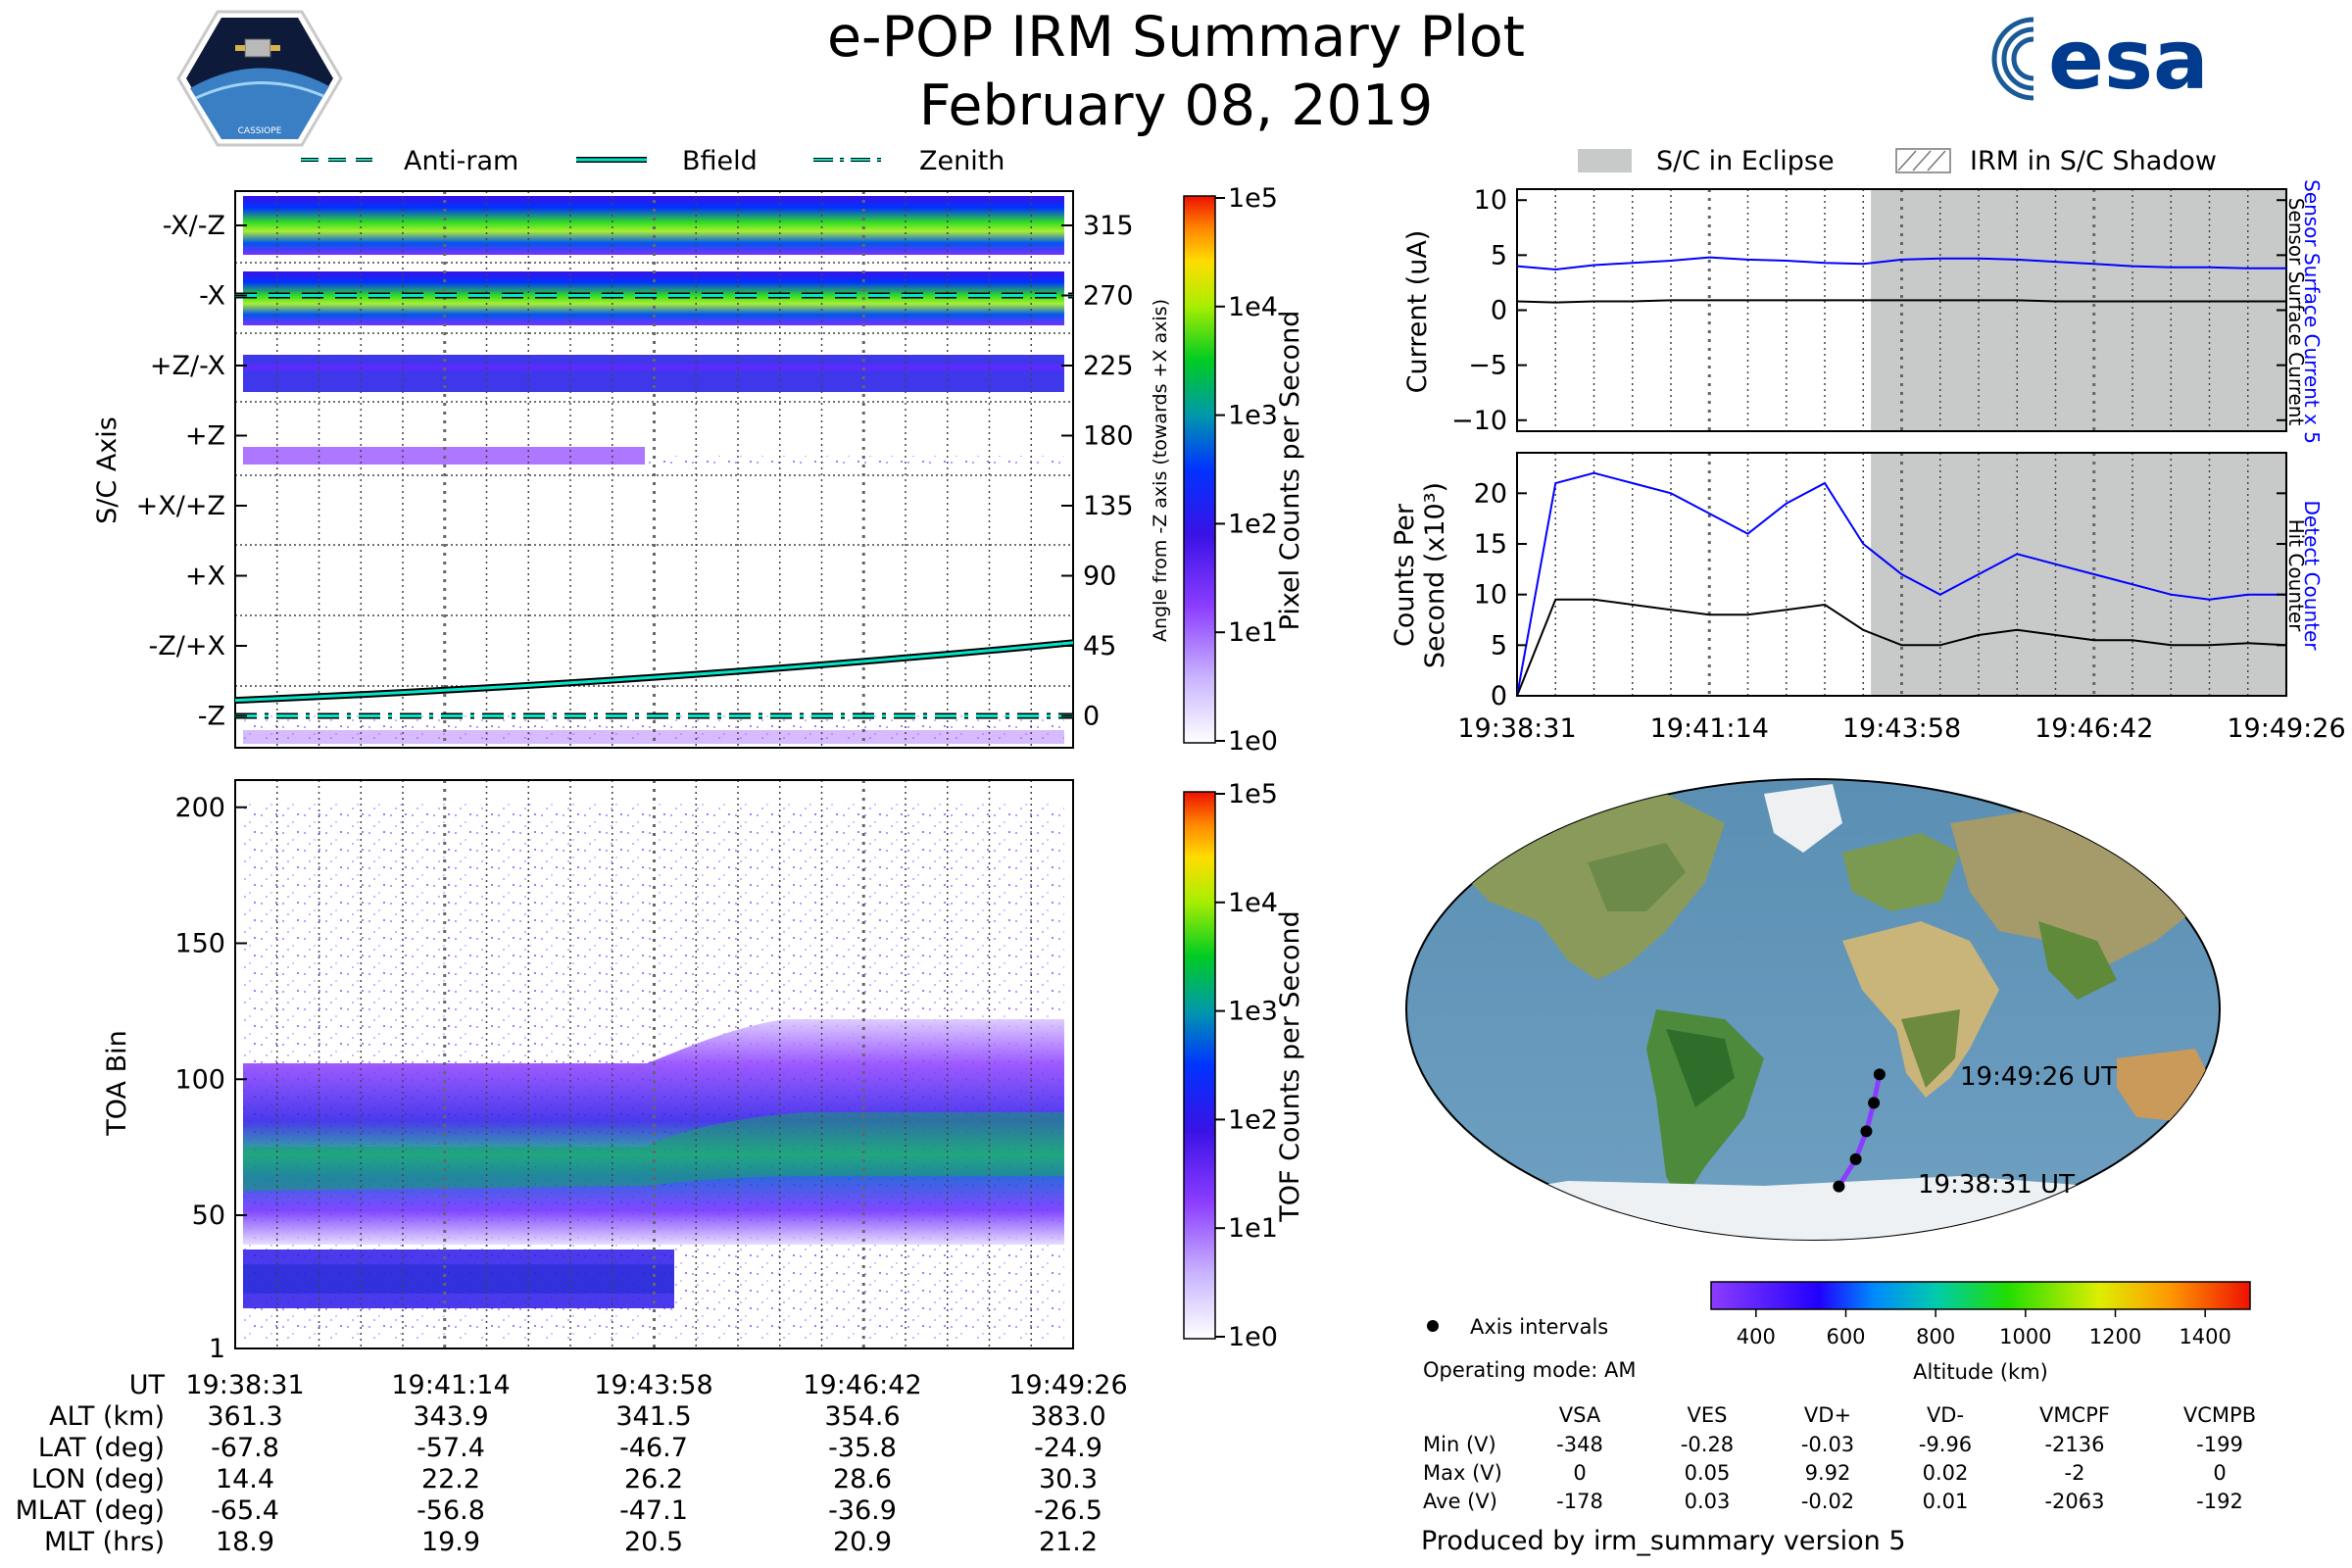  Describe the element at coordinates (245, 1479) in the screenshot. I see `ephemeris-value: 14.4` at that location.